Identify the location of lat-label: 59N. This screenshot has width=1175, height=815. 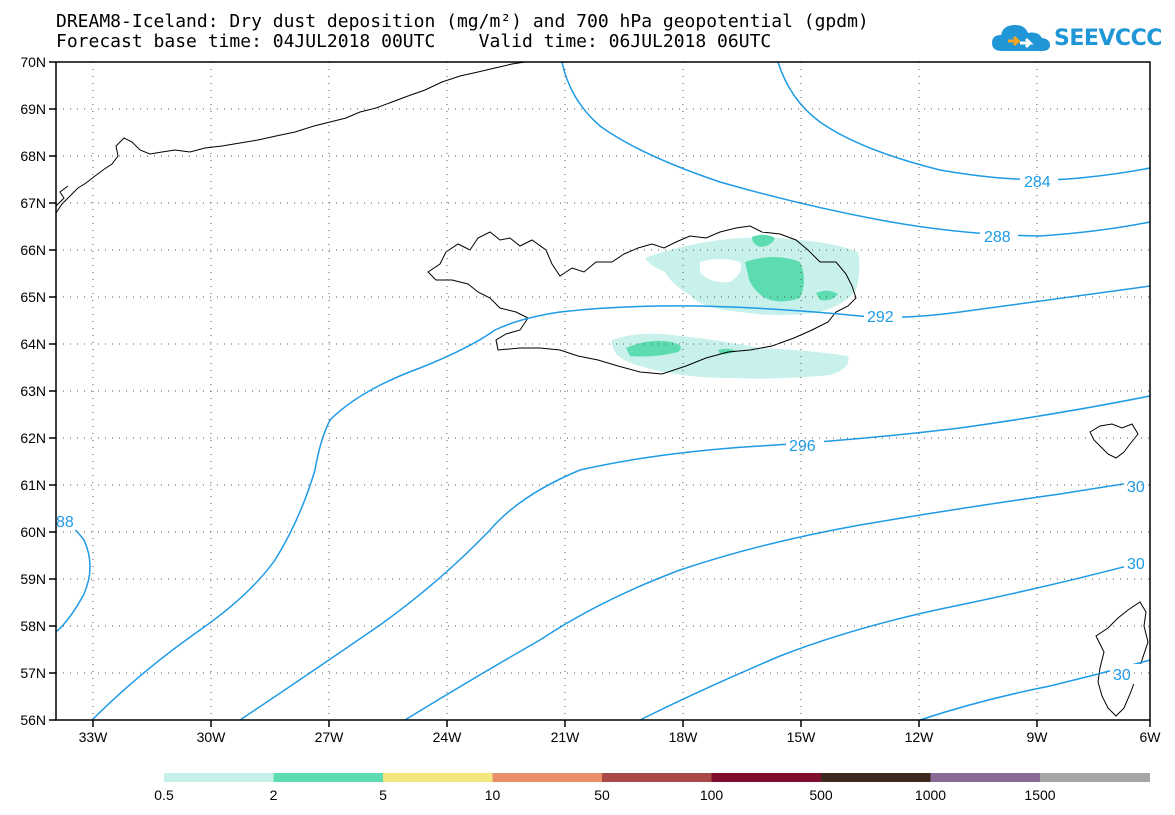
(33, 579).